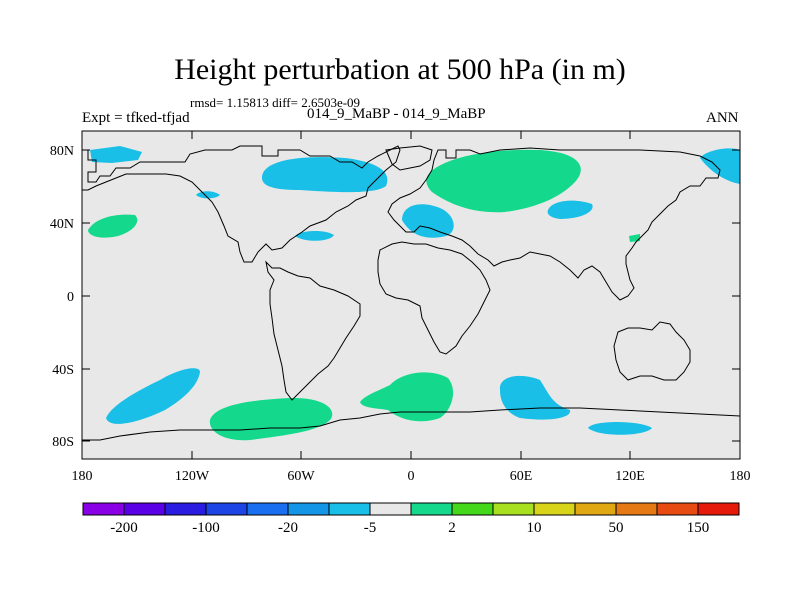  What do you see at coordinates (634, 238) in the screenshot?
I see `blob-japan-small` at bounding box center [634, 238].